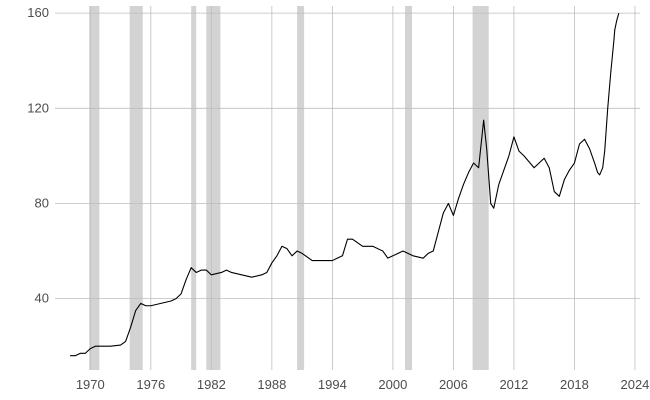 Image resolution: width=650 pixels, height=400 pixels. What do you see at coordinates (38, 155) in the screenshot?
I see `y-axis-tick-labels: 40 80 120 160` at bounding box center [38, 155].